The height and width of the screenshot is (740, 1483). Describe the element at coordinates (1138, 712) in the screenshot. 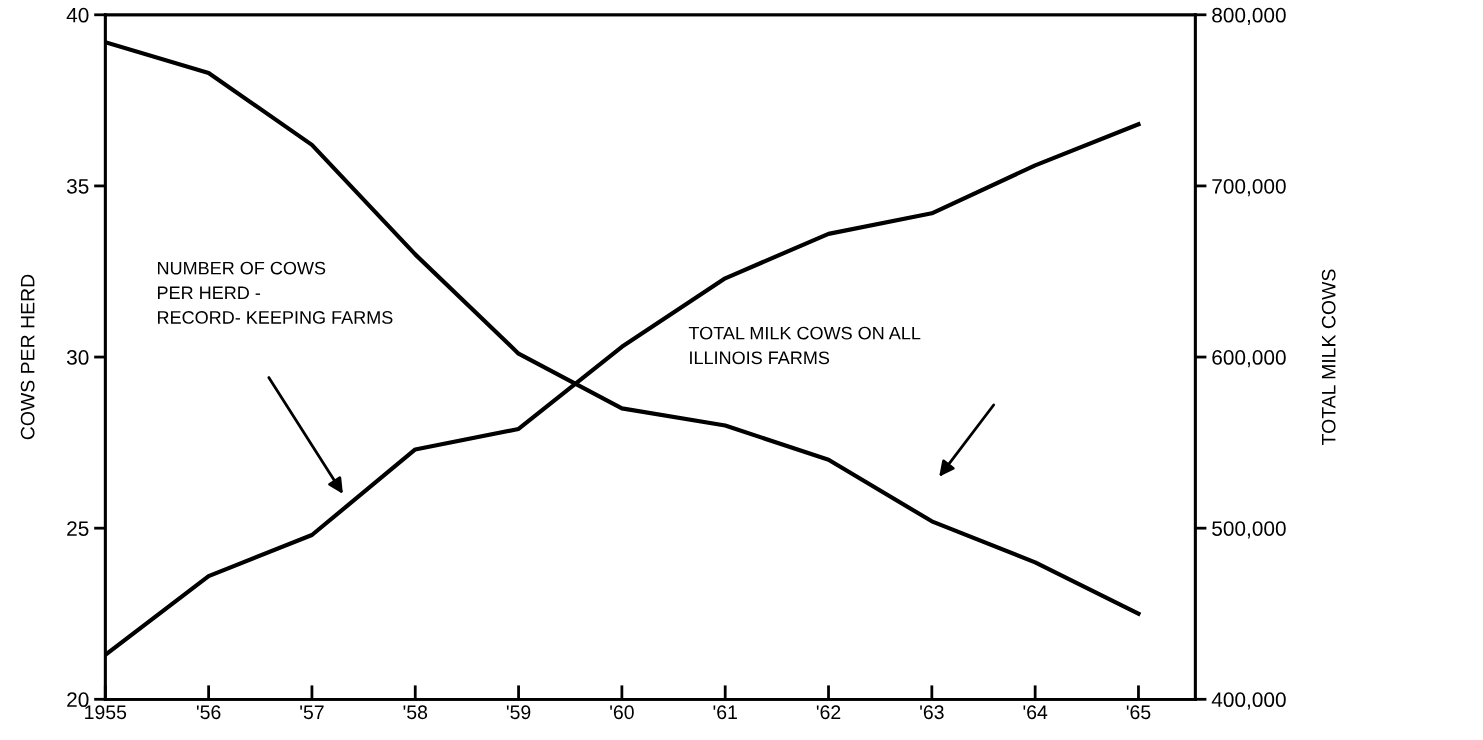

I see `x-tick-label: '65` at that location.